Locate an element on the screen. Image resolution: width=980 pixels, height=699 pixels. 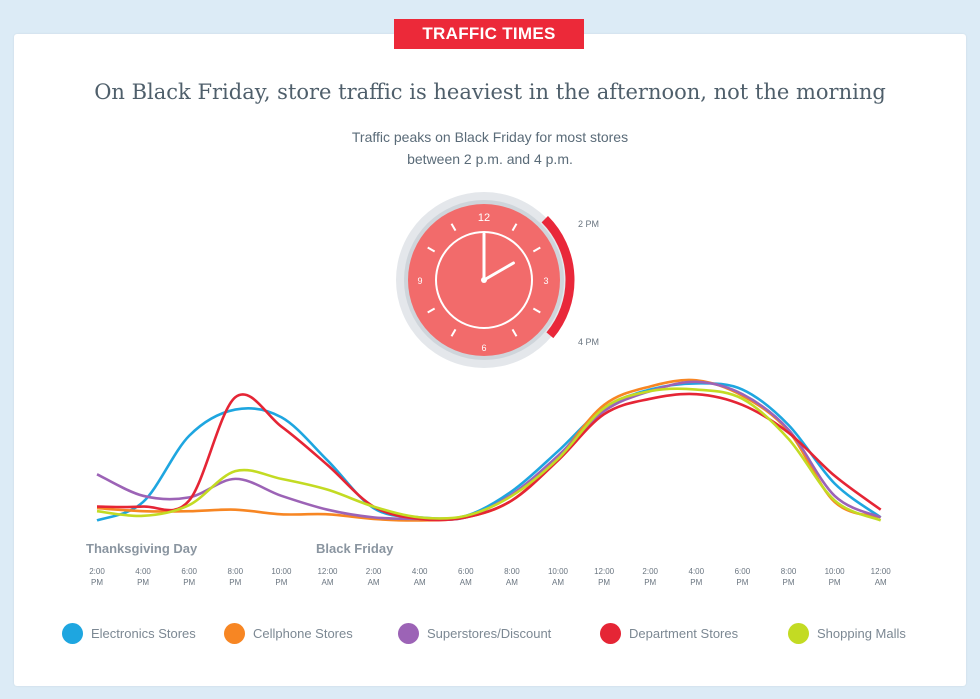
legend-item-electronics: Electronics Stores is located at coordinates (129, 633).